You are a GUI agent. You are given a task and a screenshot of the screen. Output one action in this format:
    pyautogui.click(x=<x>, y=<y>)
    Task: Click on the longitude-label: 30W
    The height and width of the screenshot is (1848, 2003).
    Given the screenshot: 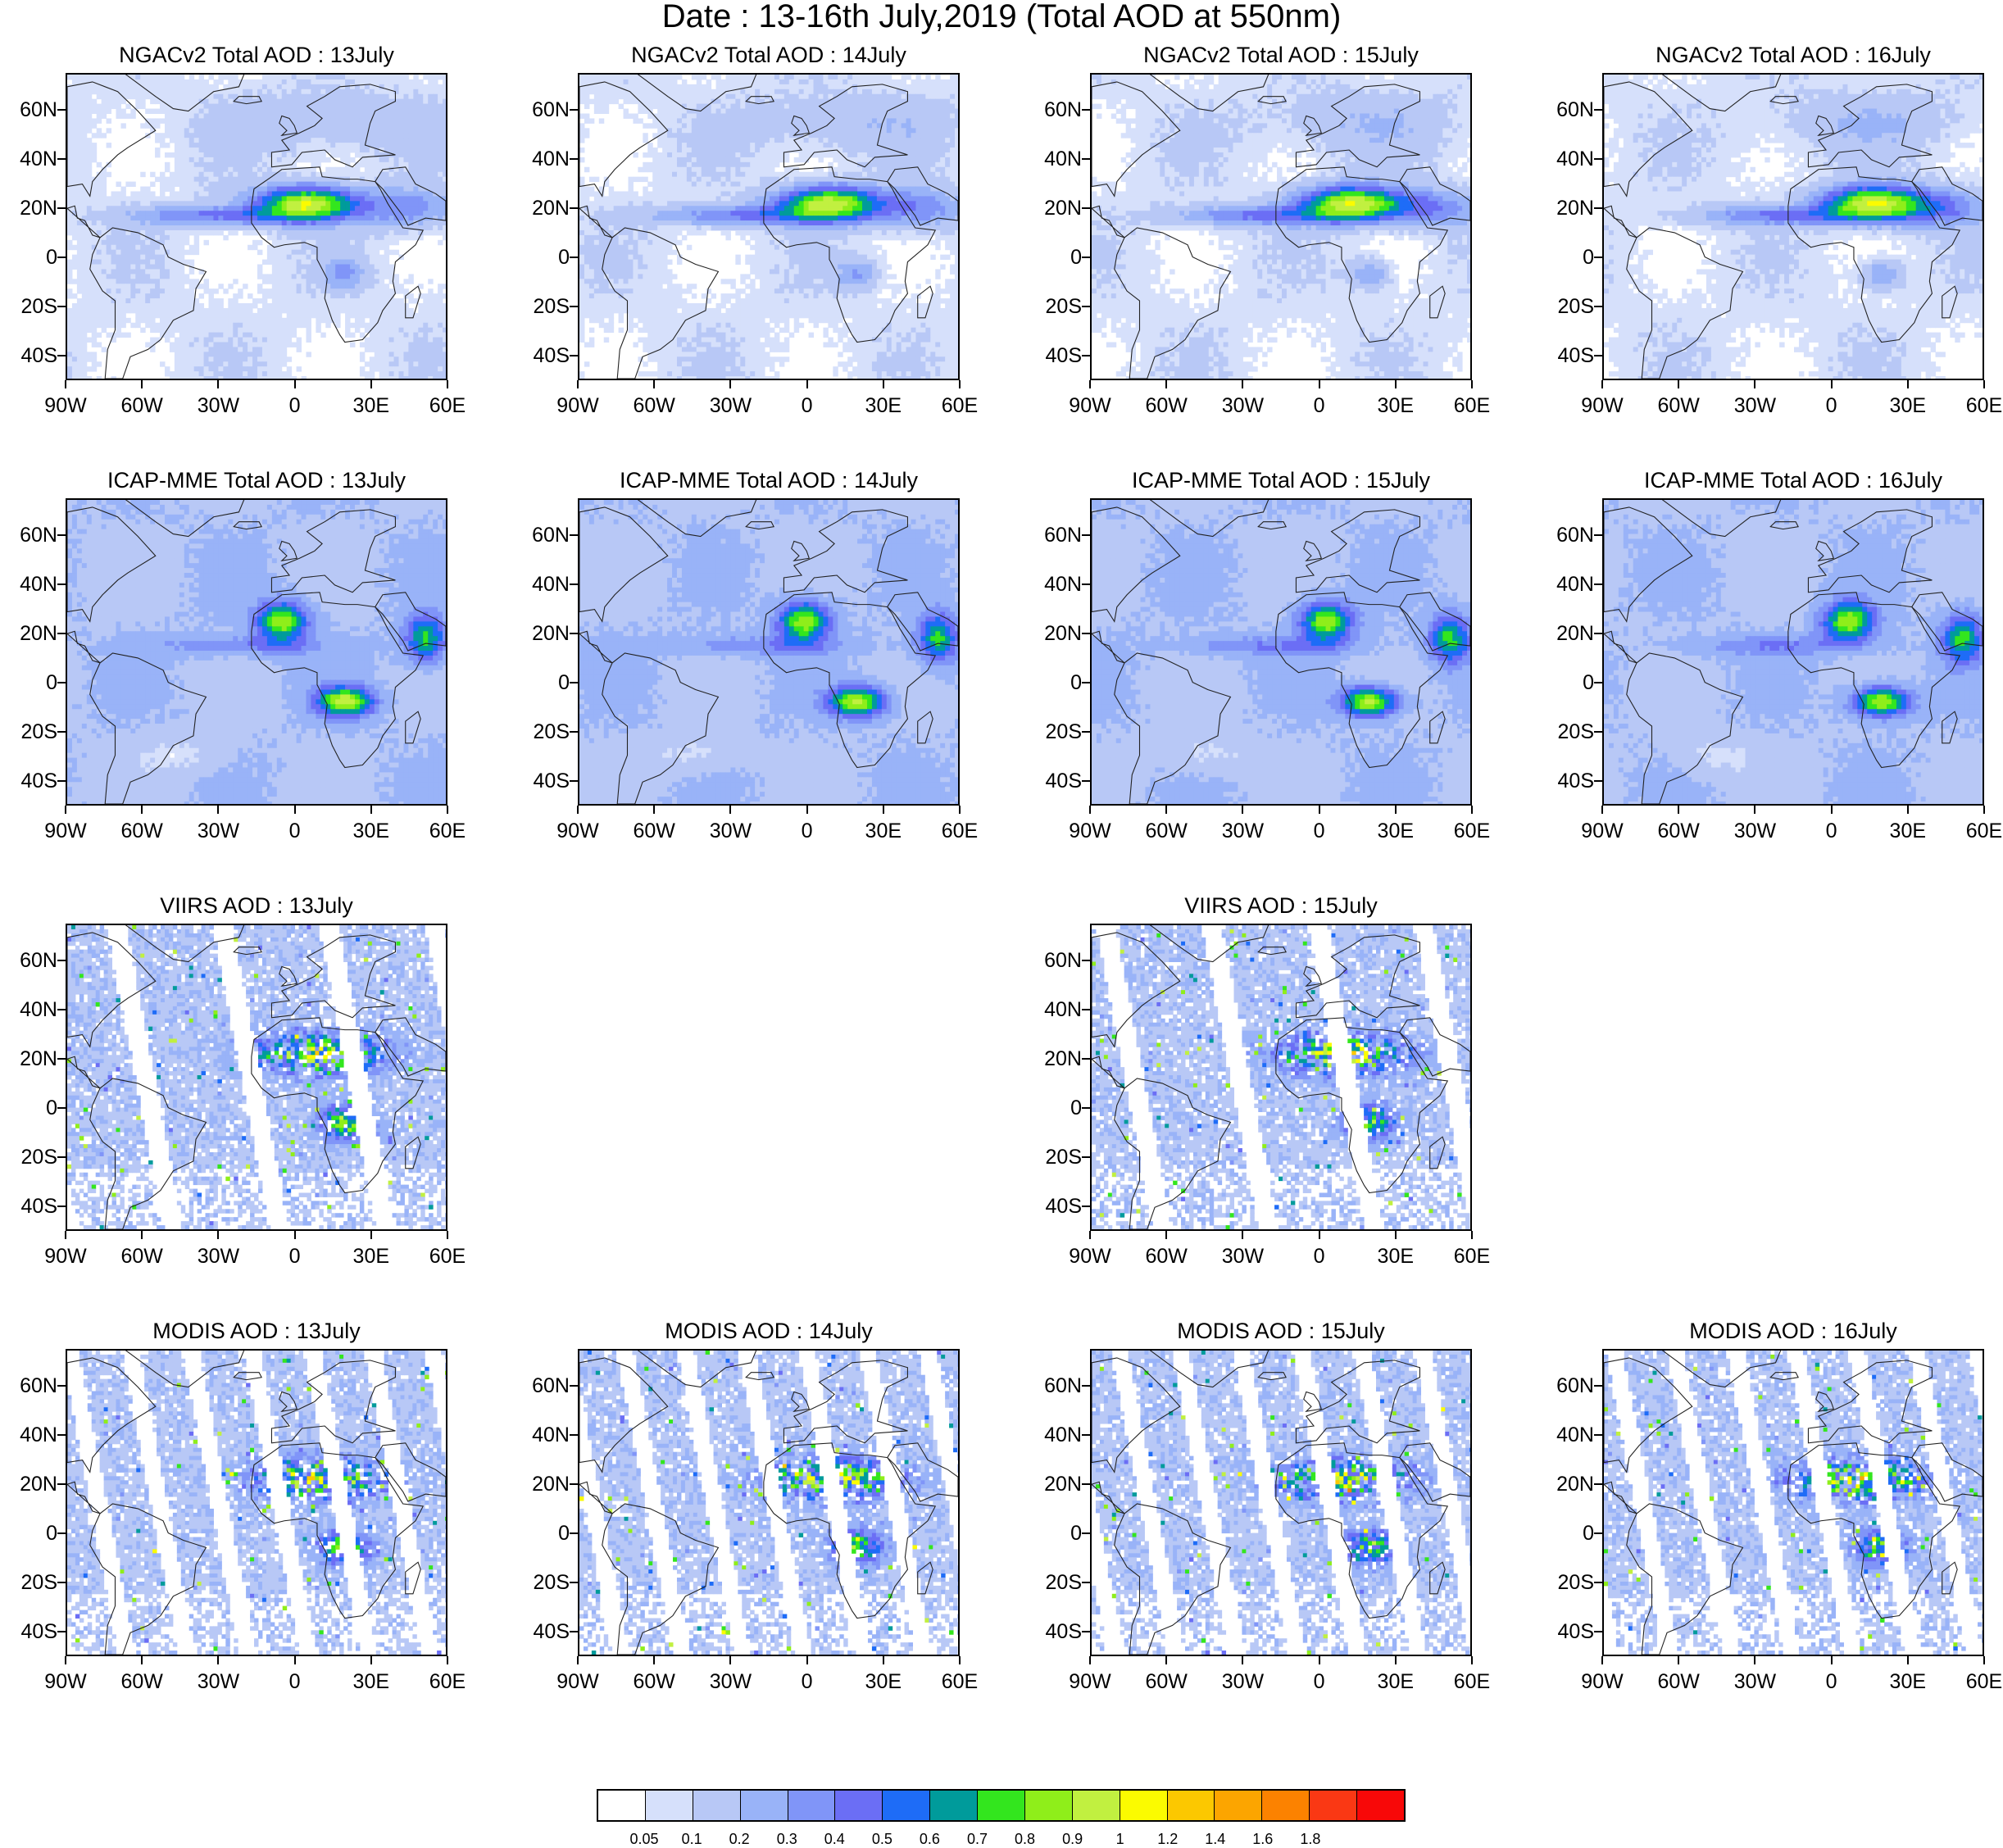 What is the action you would take?
    pyautogui.click(x=1755, y=831)
    